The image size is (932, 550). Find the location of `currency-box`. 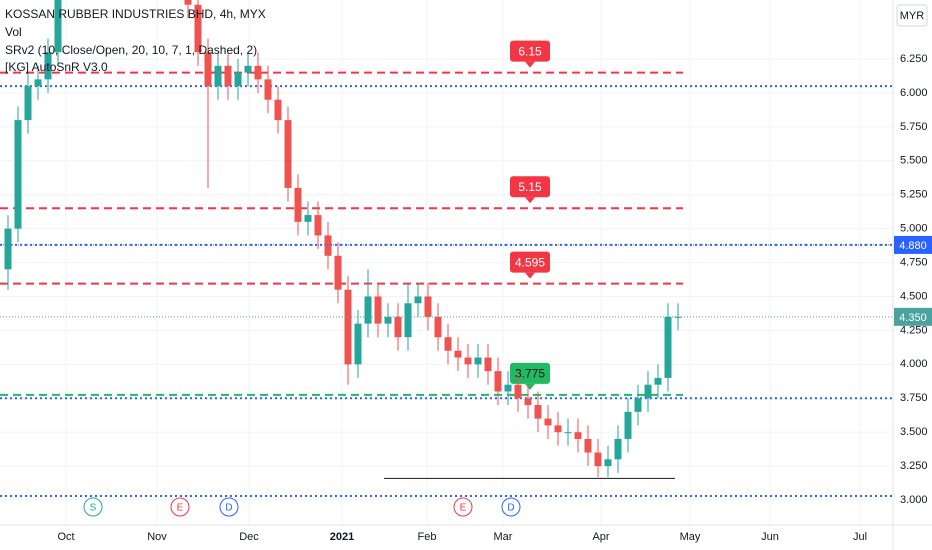

currency-box is located at coordinates (912, 15).